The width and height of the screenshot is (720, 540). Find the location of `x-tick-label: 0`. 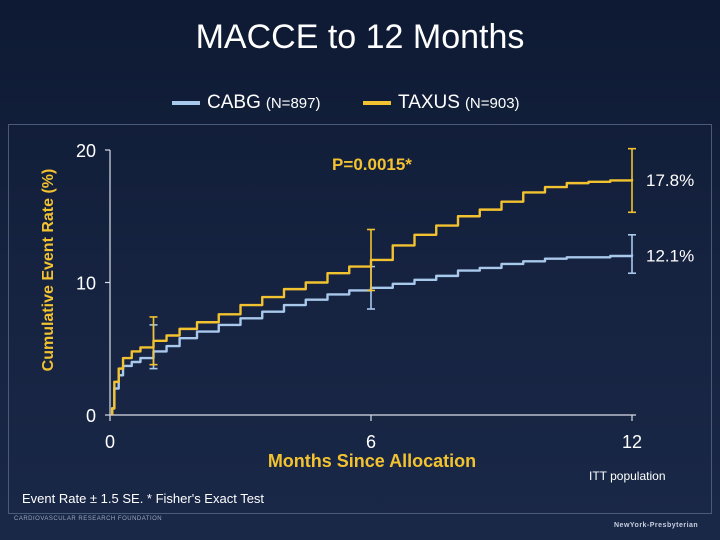

x-tick-label: 0 is located at coordinates (110, 442).